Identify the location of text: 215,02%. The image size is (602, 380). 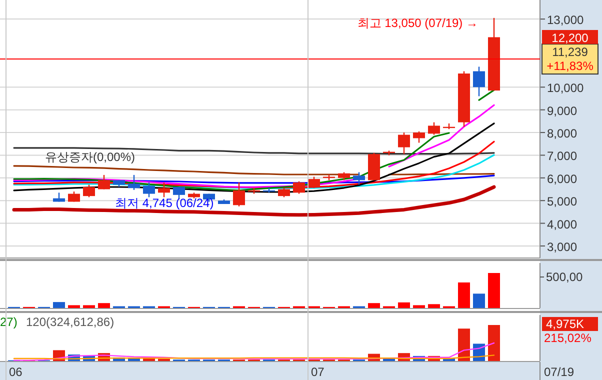
(568, 338).